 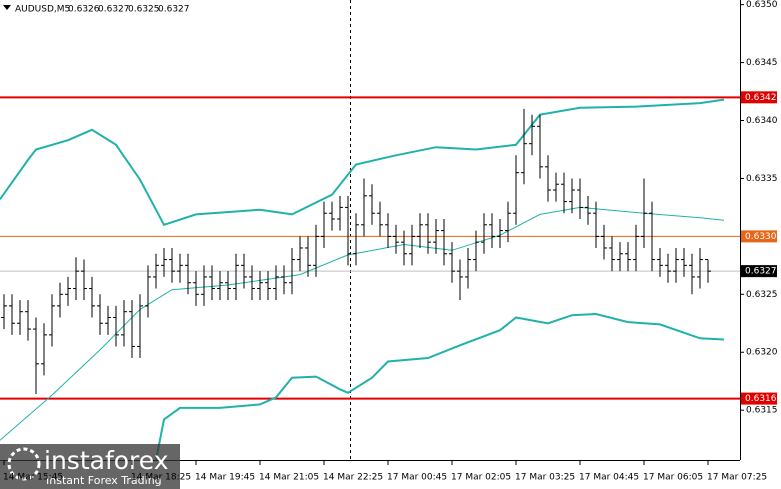 I want to click on level-label: 0.6330, so click(x=761, y=237).